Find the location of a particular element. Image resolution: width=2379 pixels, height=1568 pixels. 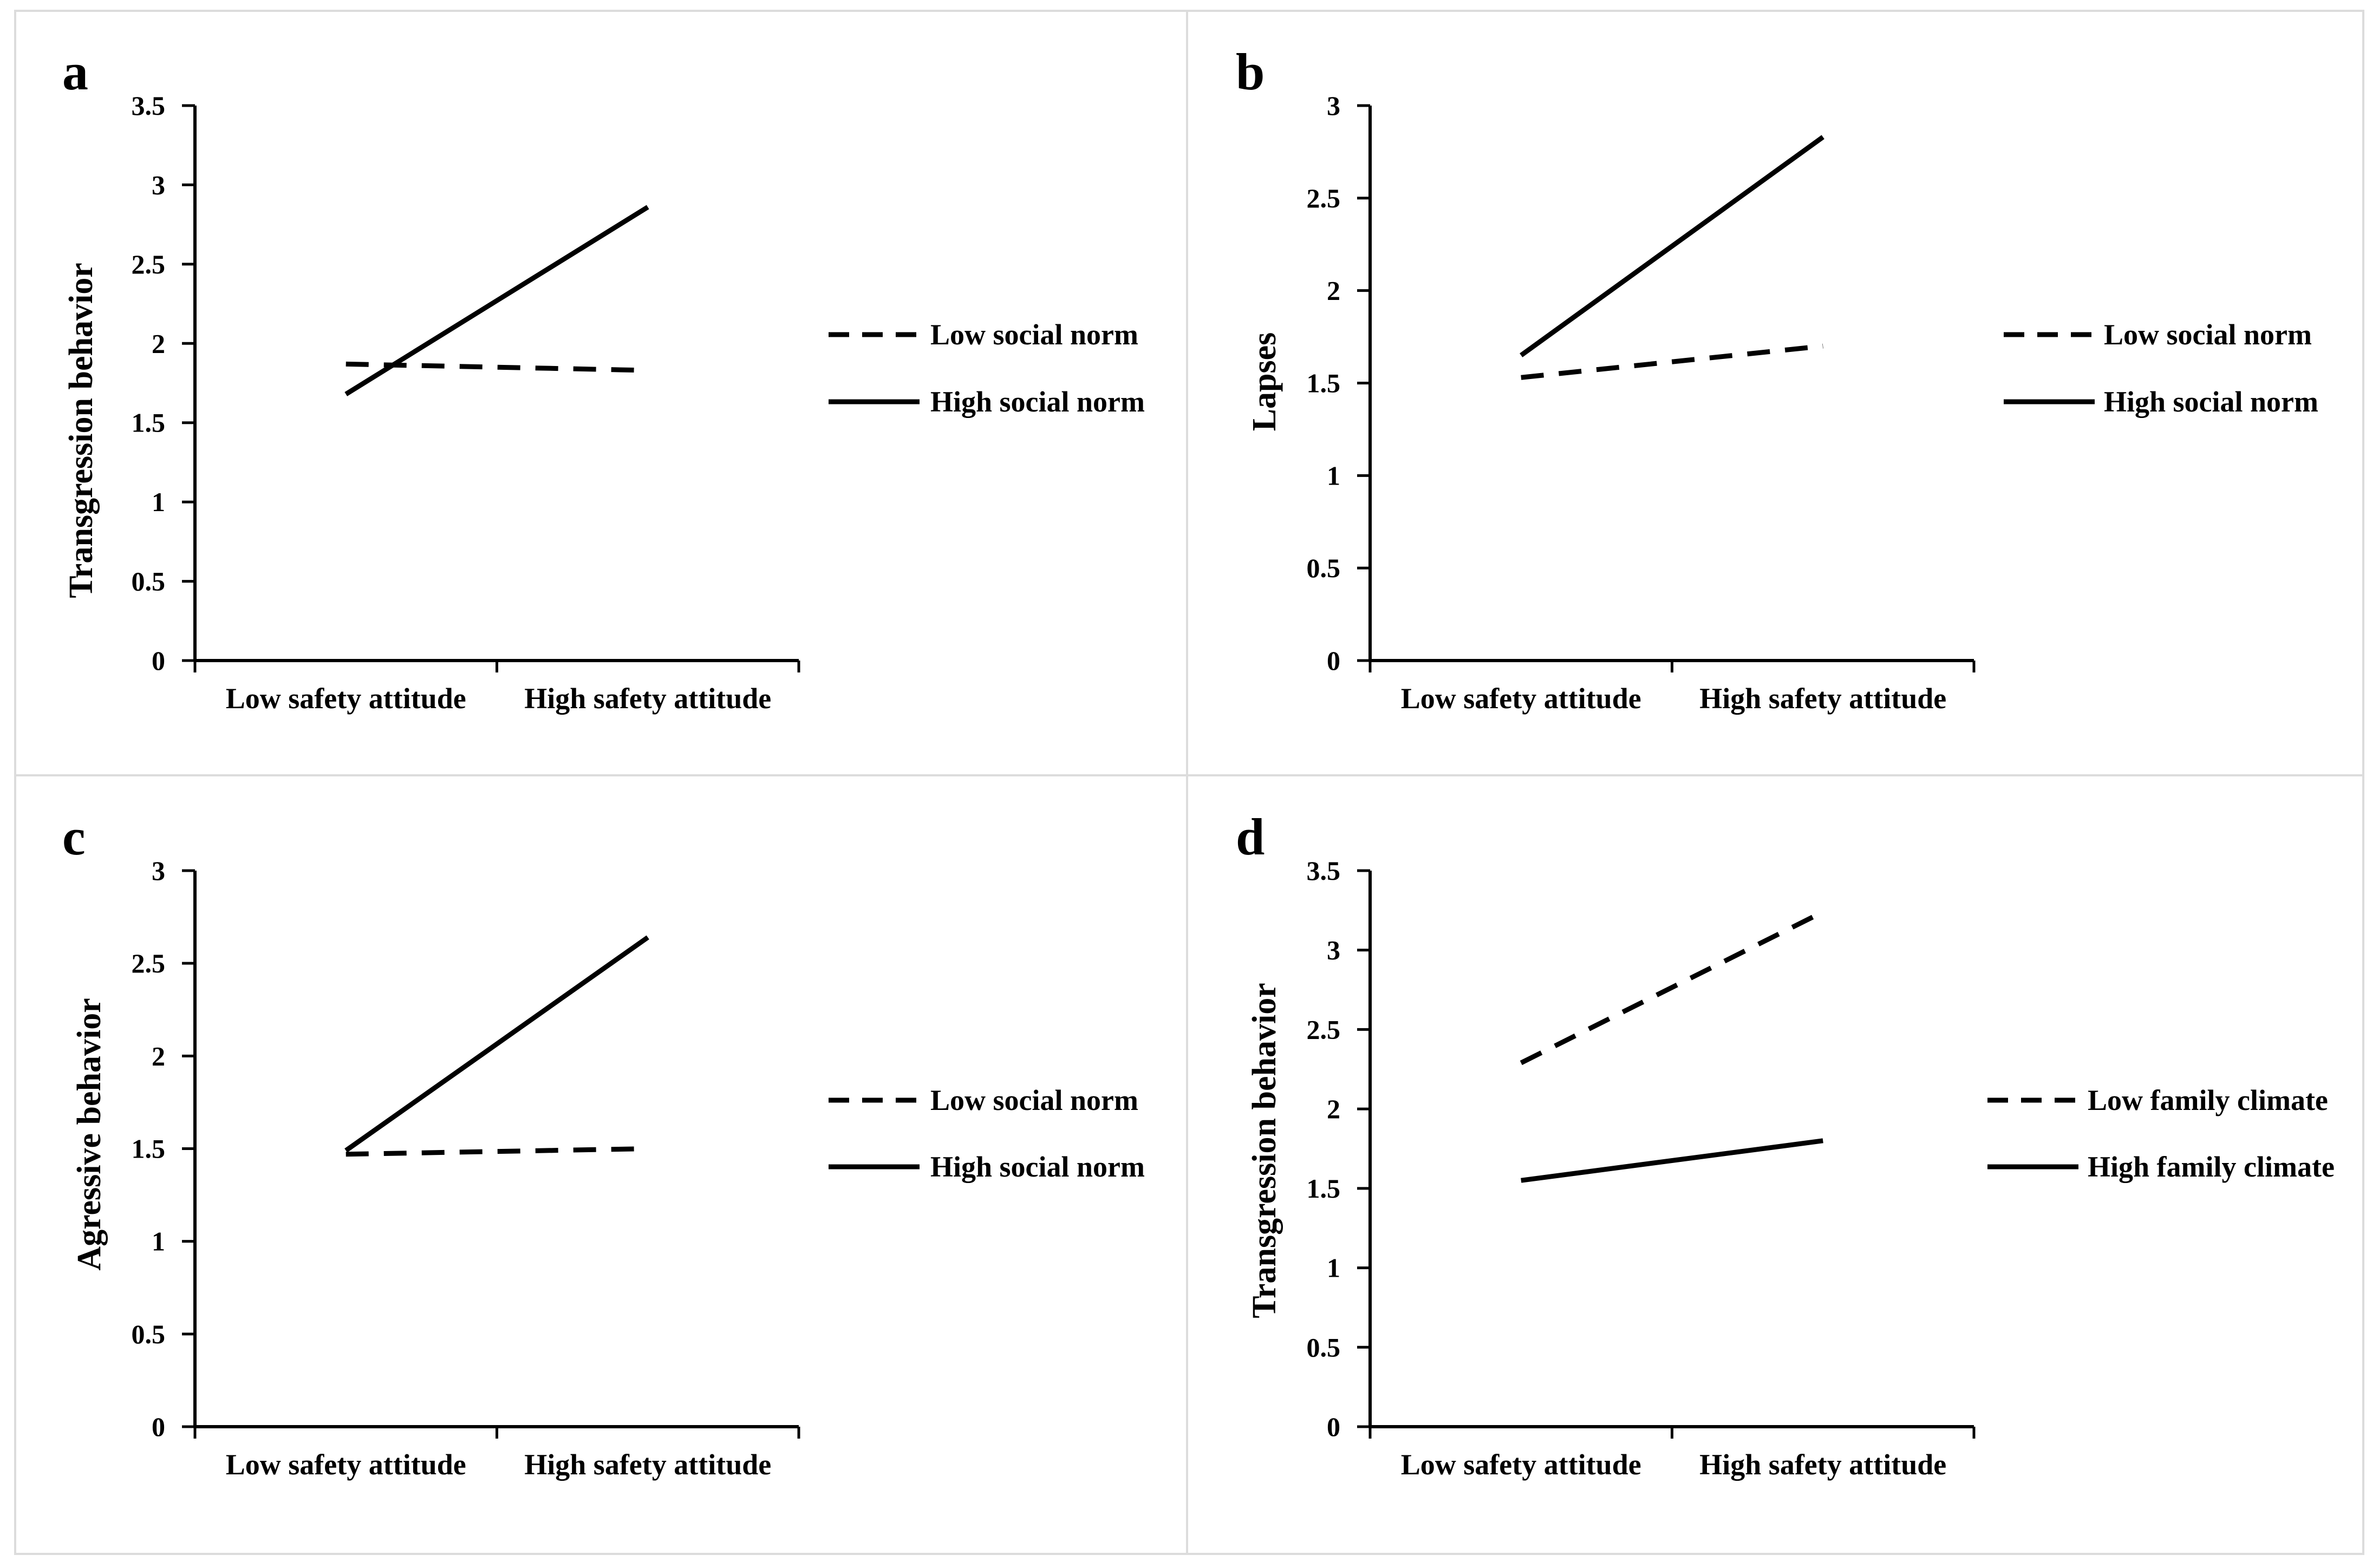

y-axis-label: Agressive behavior is located at coordinates (90, 1134).